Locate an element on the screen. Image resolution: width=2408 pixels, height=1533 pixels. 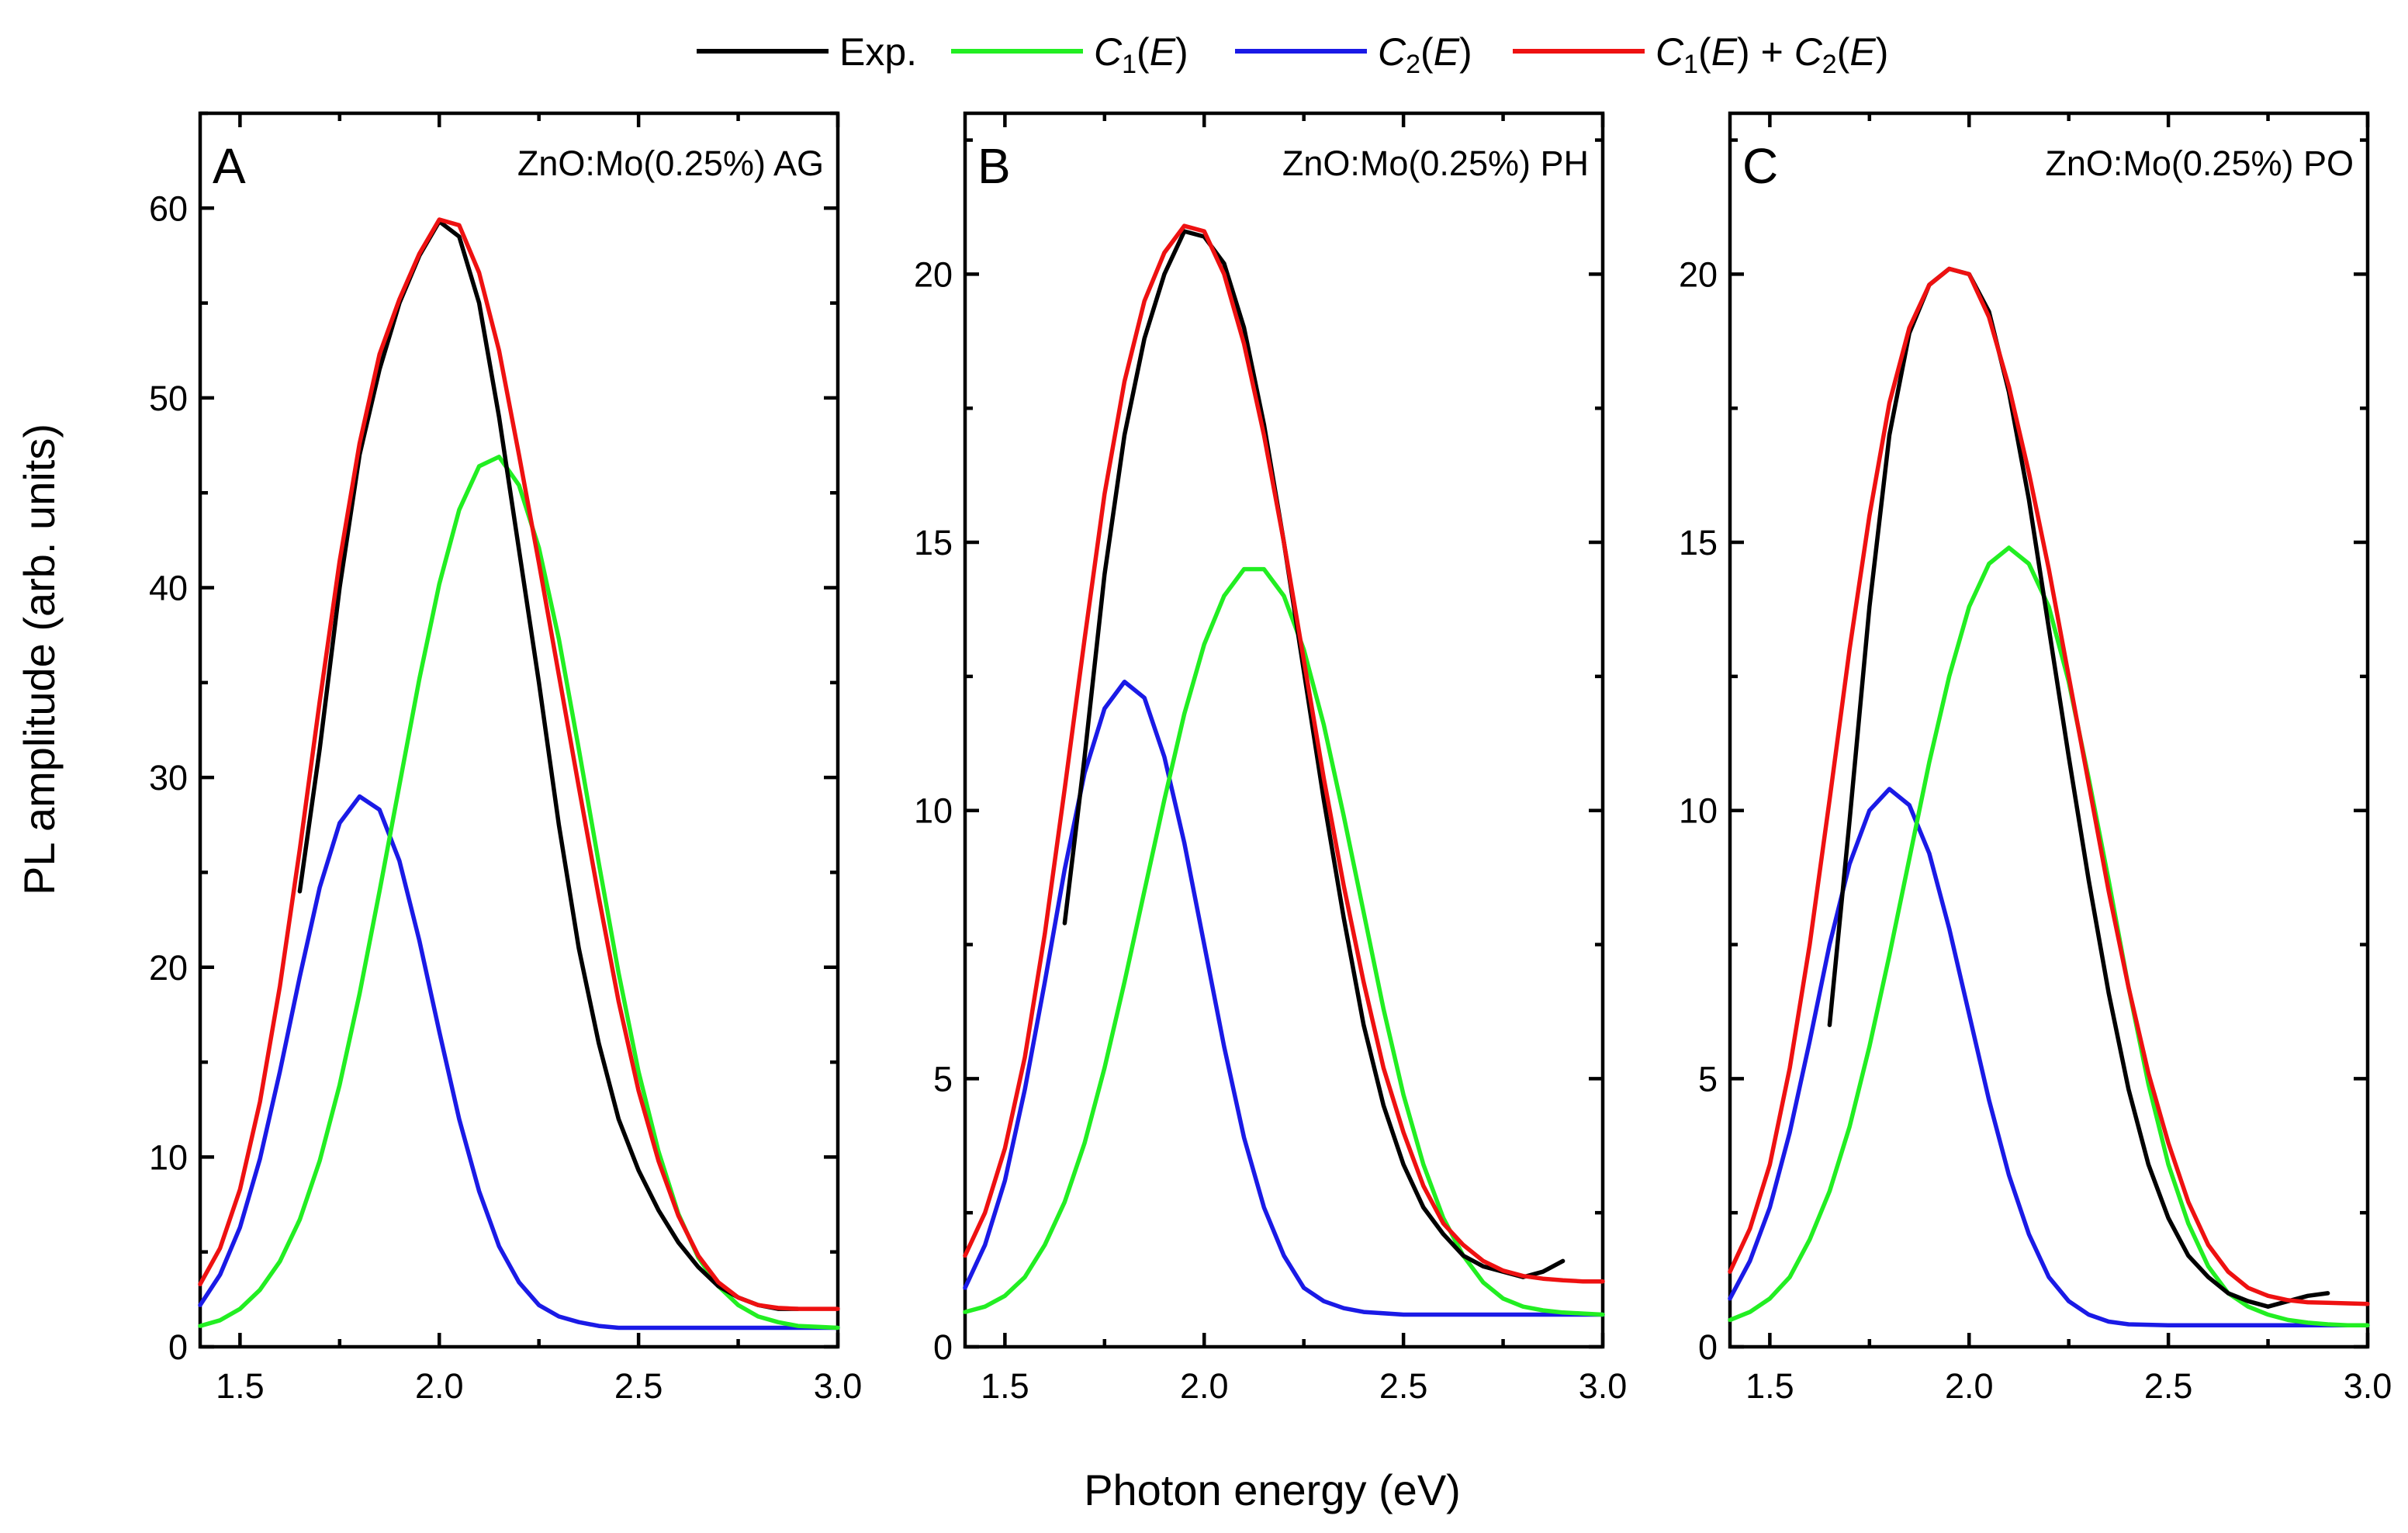
panel-b-sample-label: ZnO:Mo(0.25%) PH is located at coordinates (1435, 163).